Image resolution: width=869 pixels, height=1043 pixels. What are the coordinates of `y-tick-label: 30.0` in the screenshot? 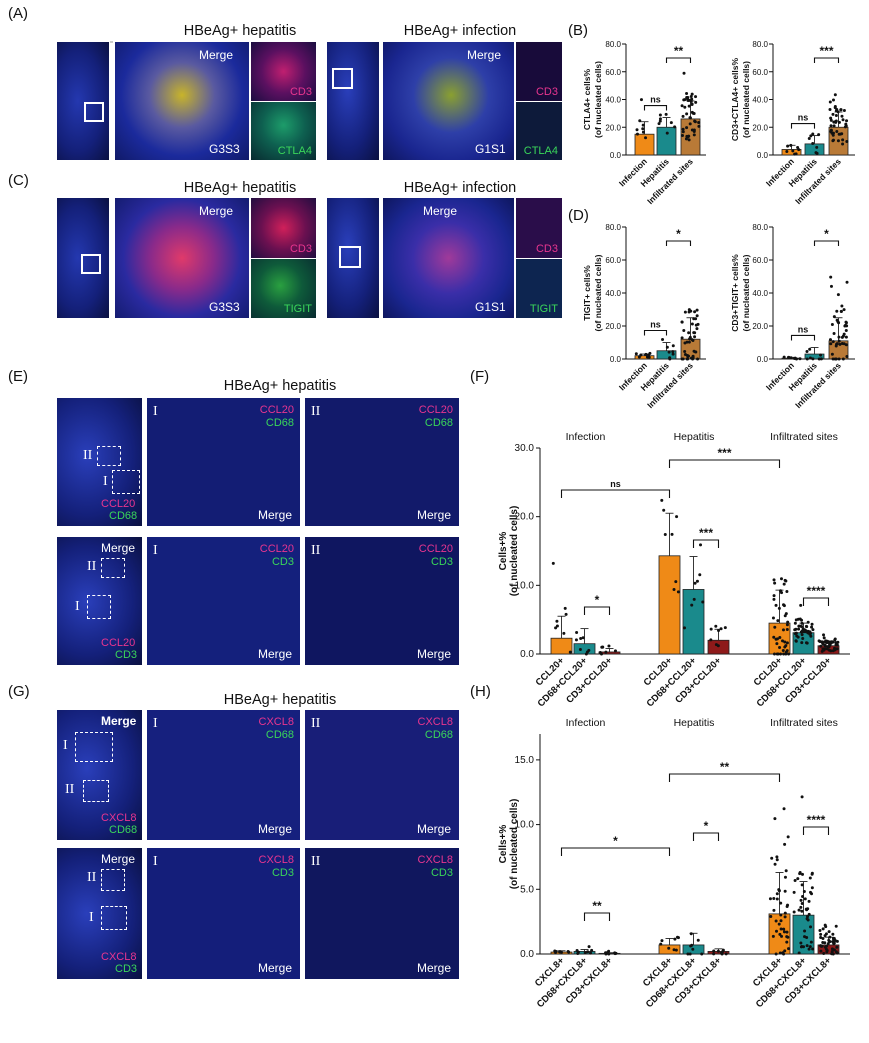 It's located at (525, 448).